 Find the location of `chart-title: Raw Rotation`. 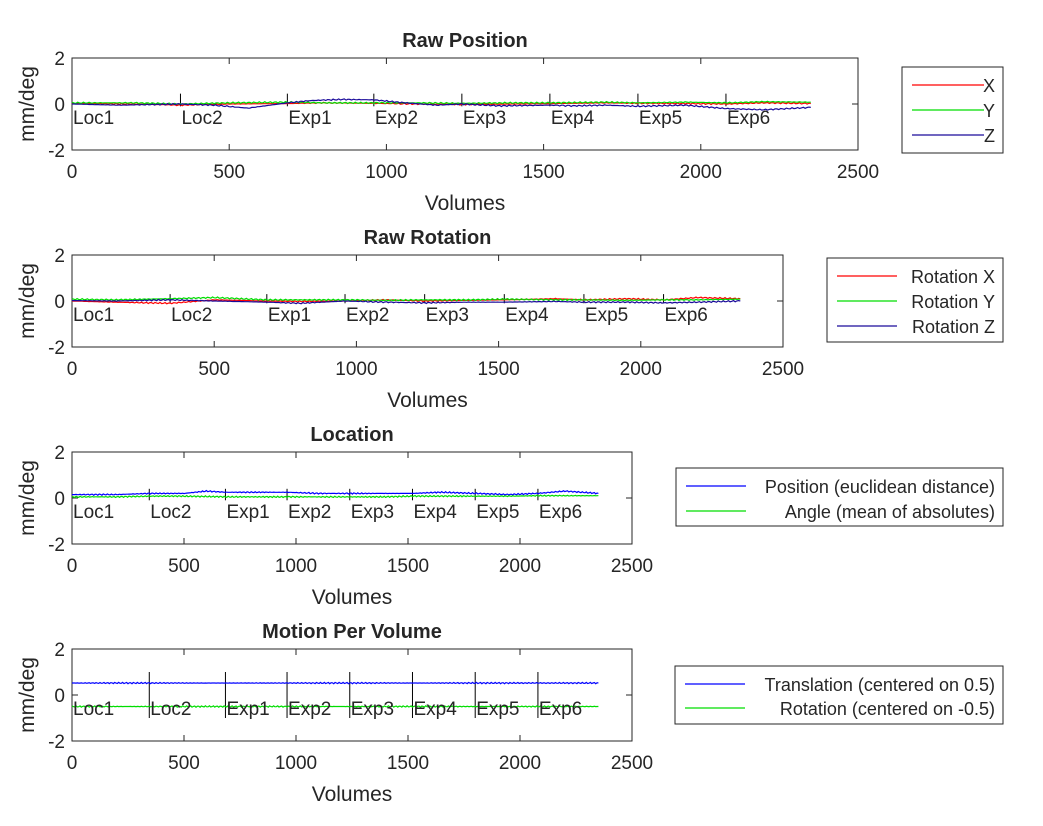

chart-title: Raw Rotation is located at coordinates (428, 238).